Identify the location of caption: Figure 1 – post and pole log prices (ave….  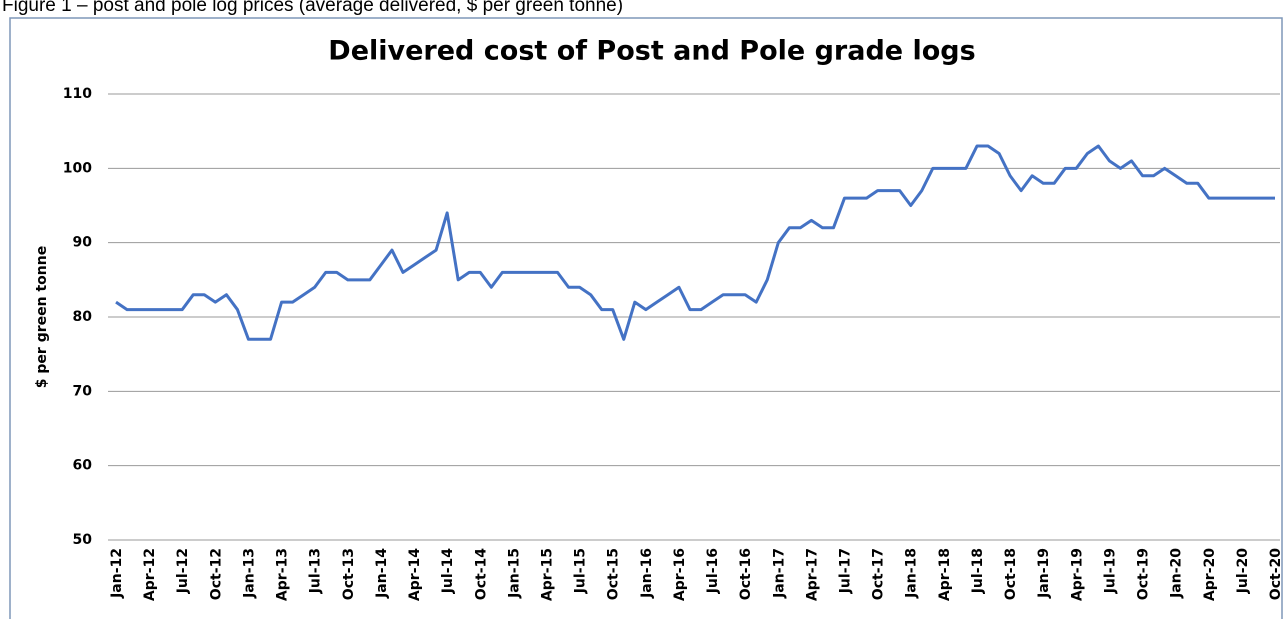
(312, 8).